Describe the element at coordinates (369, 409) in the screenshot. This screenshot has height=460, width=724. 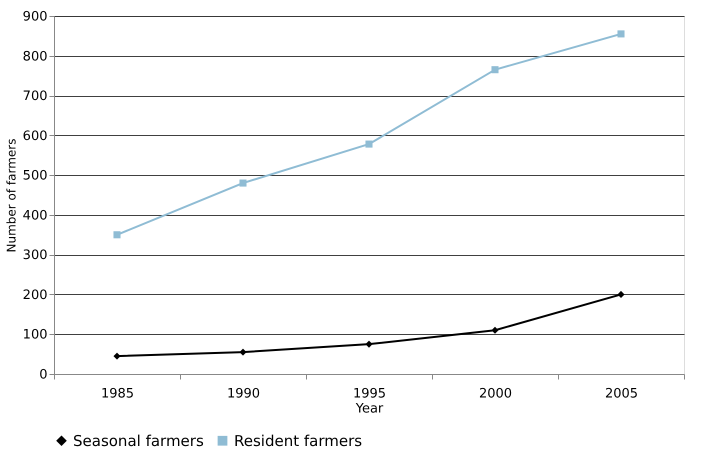
I see `x-axis-title: Year` at that location.